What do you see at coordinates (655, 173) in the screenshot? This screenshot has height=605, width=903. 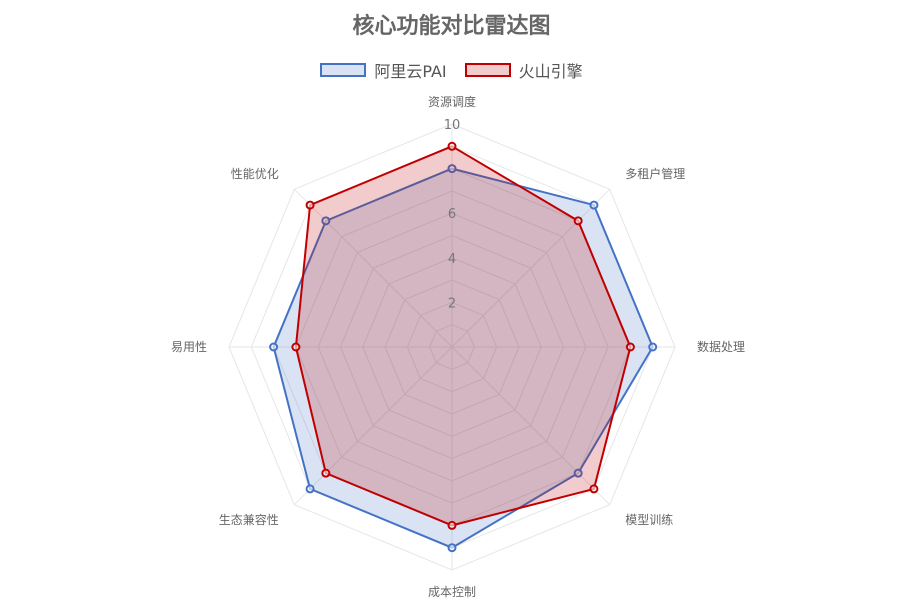 I see `axis-label: 多租户管理` at bounding box center [655, 173].